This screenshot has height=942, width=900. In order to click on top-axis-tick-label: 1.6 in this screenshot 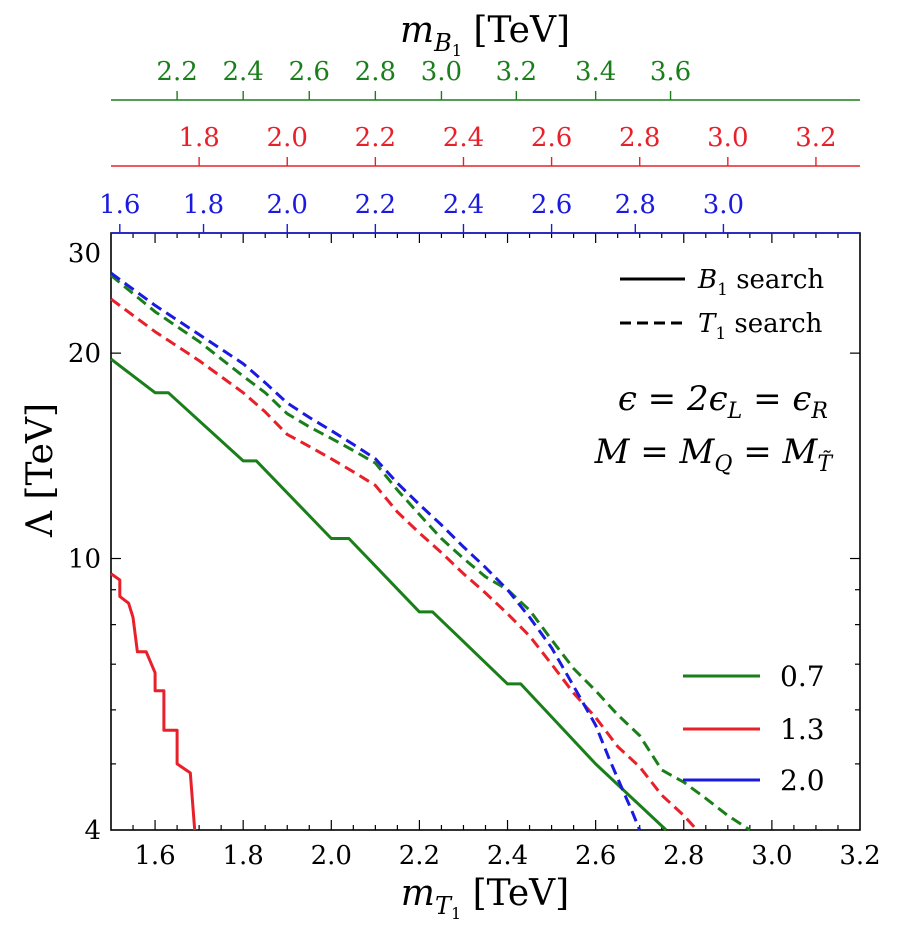, I will do `click(119, 205)`.